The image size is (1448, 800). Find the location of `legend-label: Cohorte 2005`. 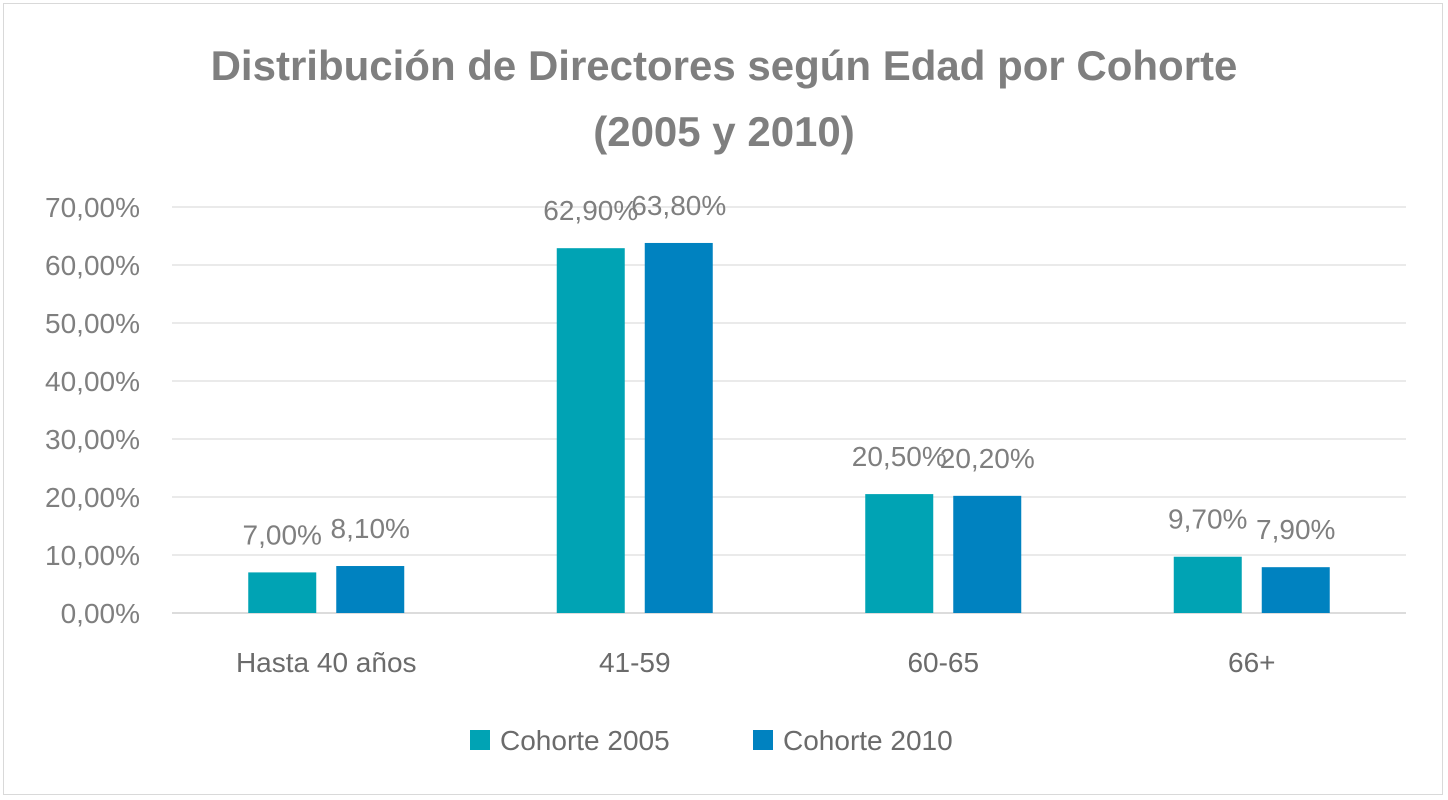

legend-label: Cohorte 2005 is located at coordinates (585, 740).